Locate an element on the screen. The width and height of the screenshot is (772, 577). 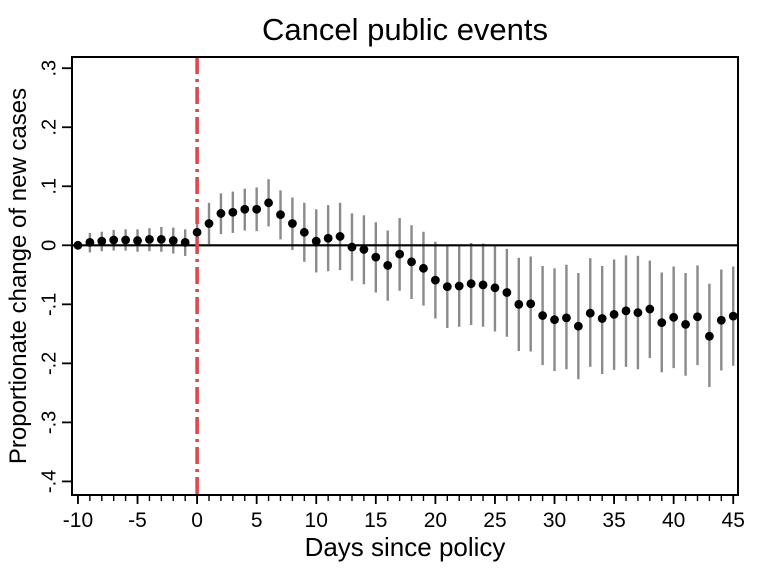
x-tick-label: 25 is located at coordinates (494, 520).